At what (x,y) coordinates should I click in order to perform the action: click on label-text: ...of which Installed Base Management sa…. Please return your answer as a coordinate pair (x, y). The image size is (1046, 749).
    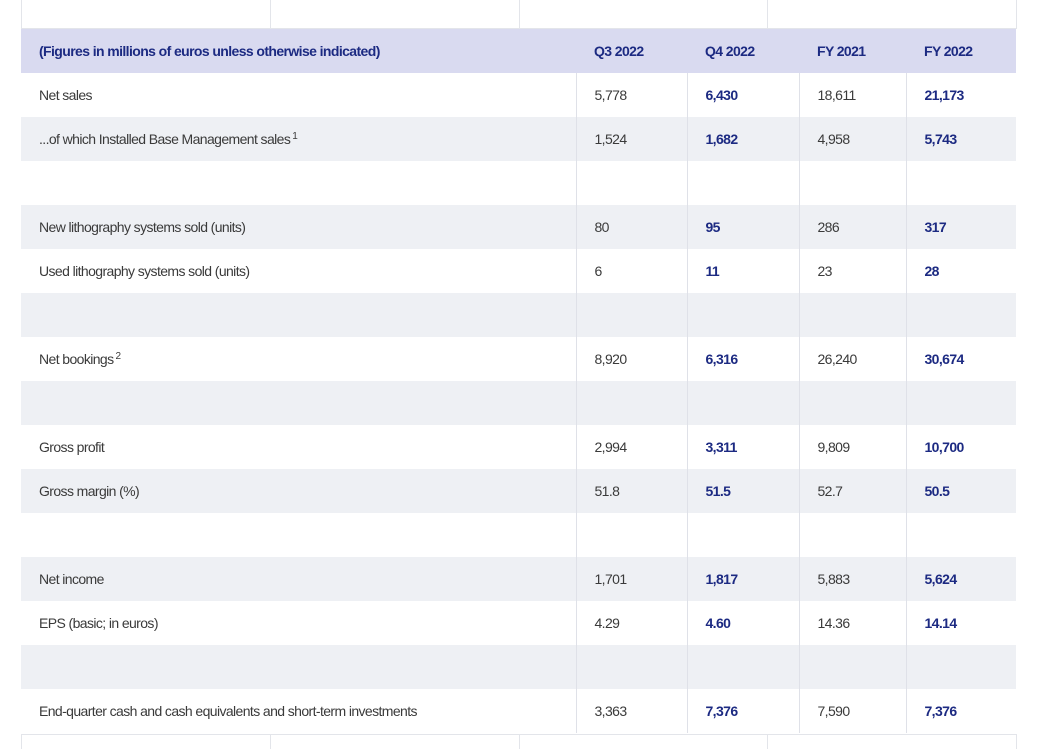
    Looking at the image, I should click on (165, 139).